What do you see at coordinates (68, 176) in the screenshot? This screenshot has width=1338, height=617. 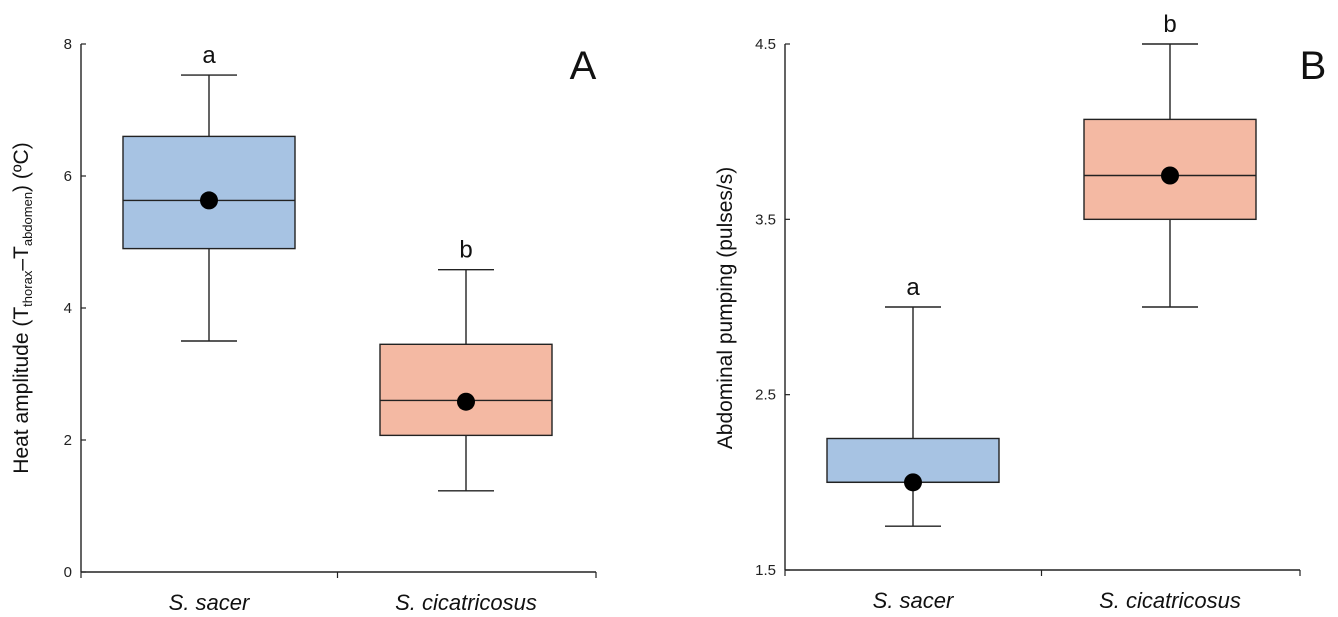 I see `y-tick-label: 6` at bounding box center [68, 176].